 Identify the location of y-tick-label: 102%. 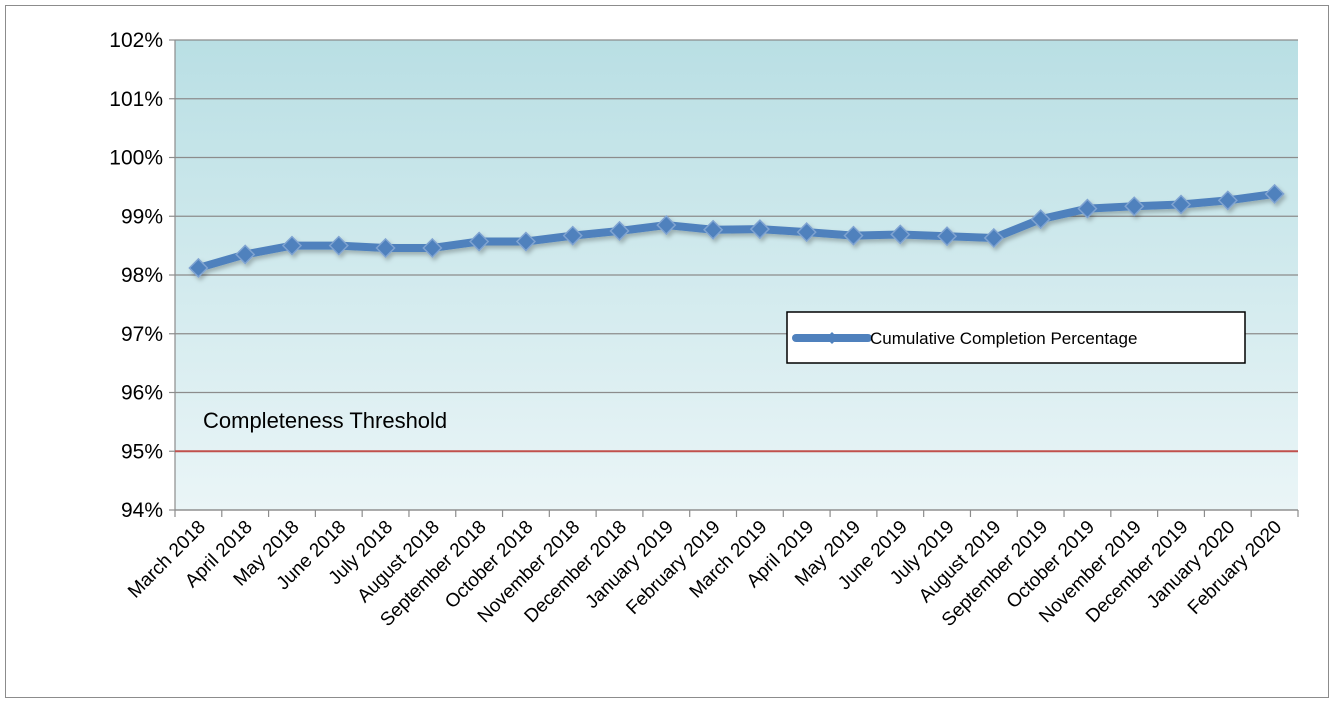
(136, 40).